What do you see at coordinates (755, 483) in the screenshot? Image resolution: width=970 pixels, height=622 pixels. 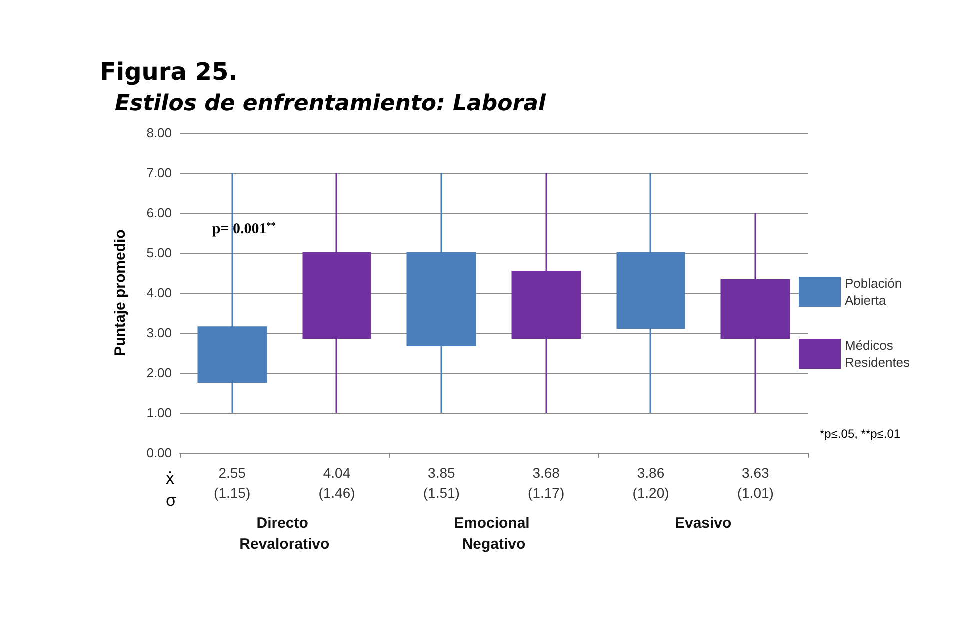 I see `text: 3.63 (1.01)` at bounding box center [755, 483].